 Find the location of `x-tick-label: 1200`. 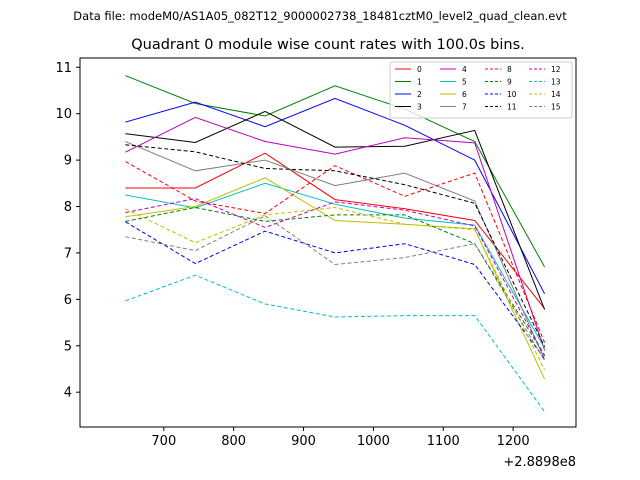

x-tick-label: 1200 is located at coordinates (513, 441).